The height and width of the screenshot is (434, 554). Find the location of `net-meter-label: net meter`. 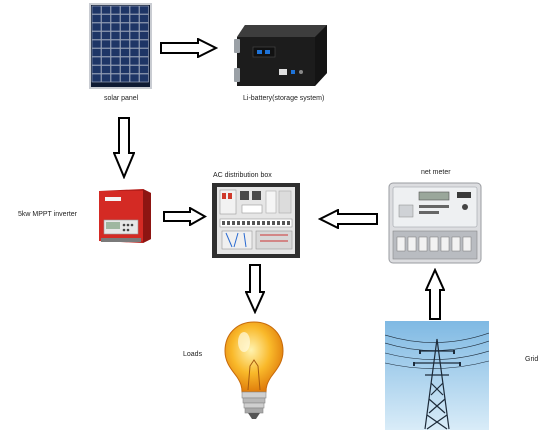

net-meter-label: net meter is located at coordinates (436, 172).